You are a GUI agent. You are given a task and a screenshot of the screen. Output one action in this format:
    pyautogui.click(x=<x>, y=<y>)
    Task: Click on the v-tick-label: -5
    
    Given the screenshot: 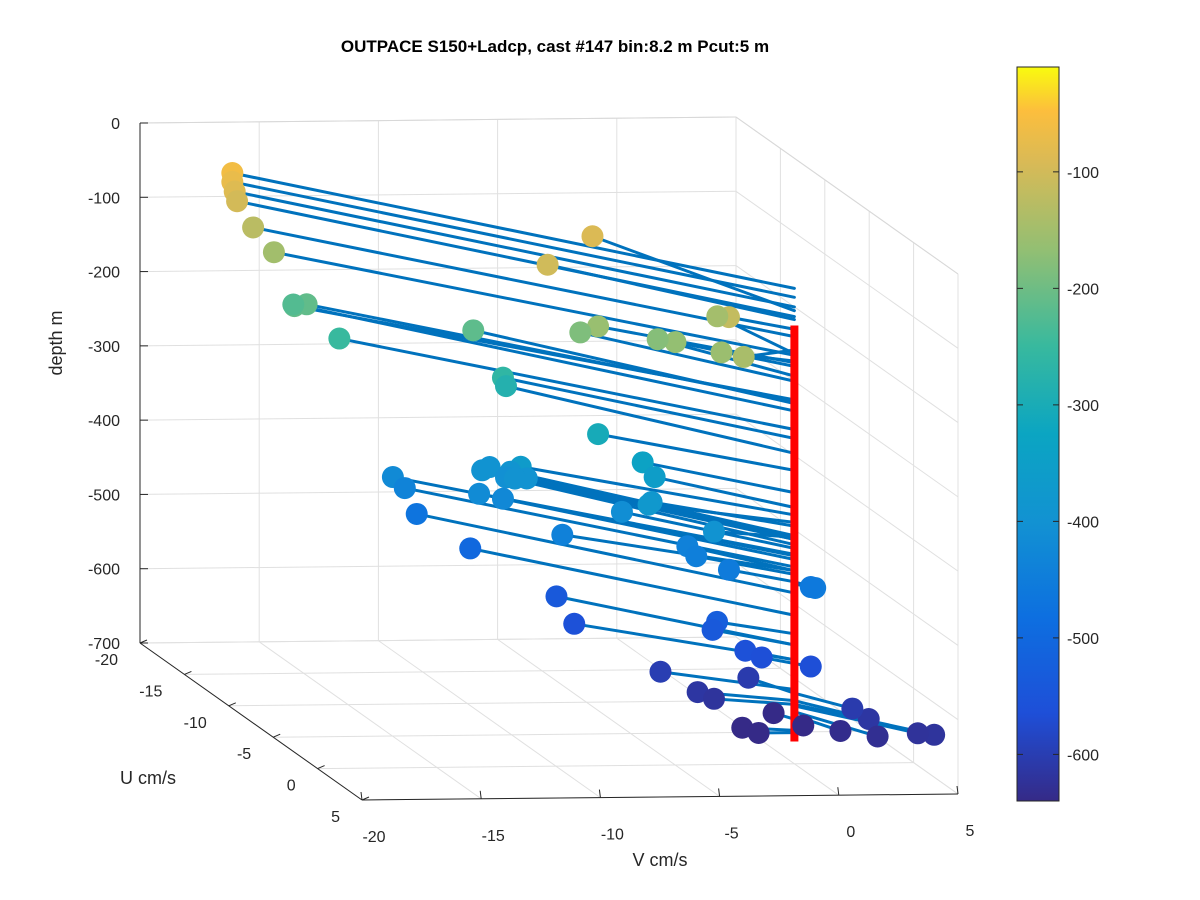 What is the action you would take?
    pyautogui.click(x=731, y=833)
    